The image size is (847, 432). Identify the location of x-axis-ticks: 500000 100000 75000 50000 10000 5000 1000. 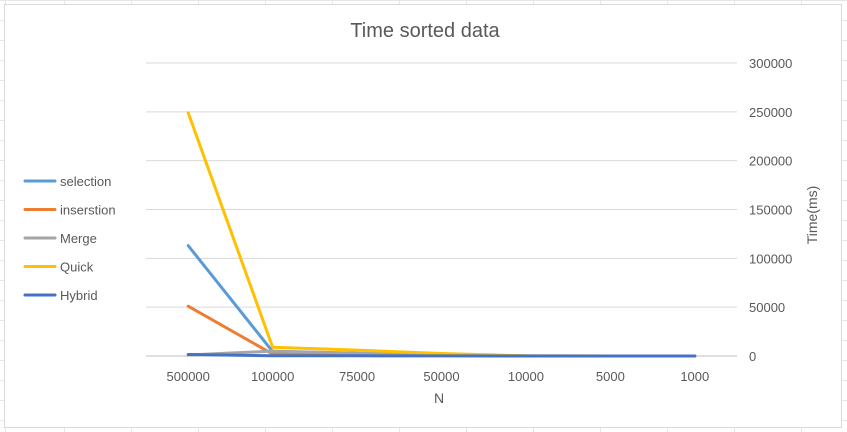
(438, 376).